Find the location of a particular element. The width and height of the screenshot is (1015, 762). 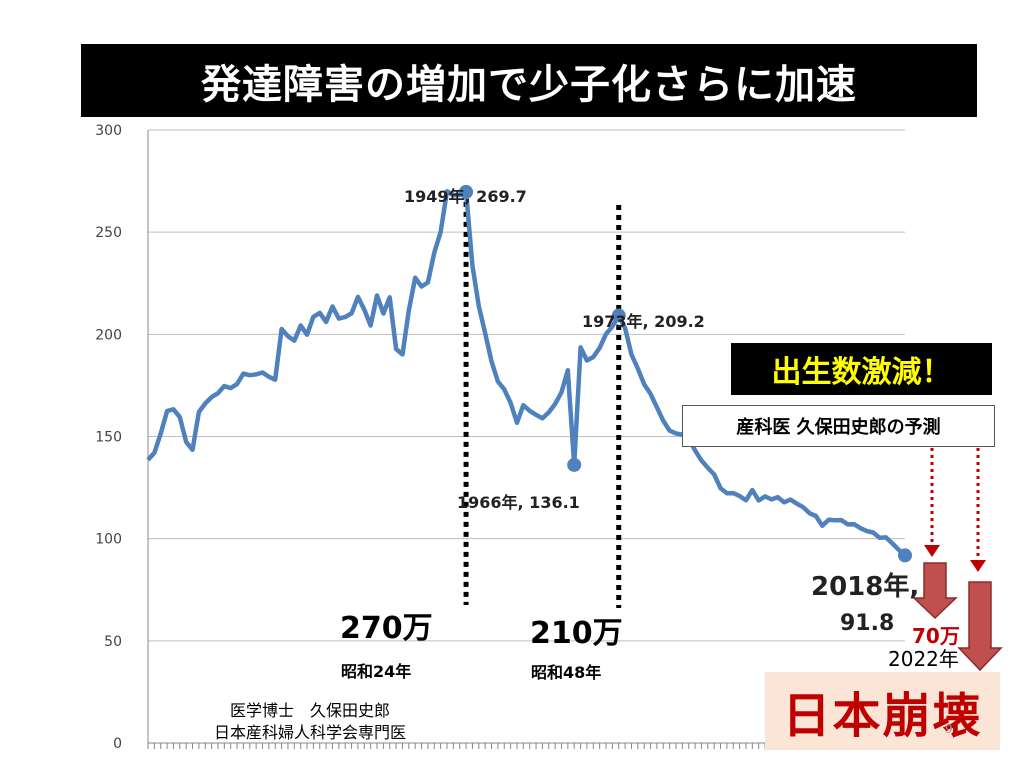

y-tick-label: 150 is located at coordinates (108, 438).